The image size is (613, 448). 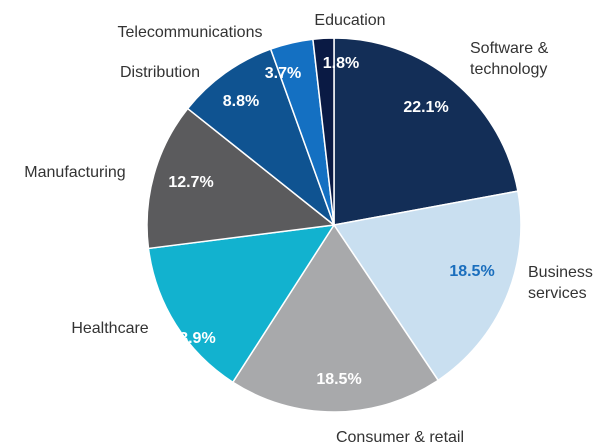 I want to click on category-label: Business services, so click(x=560, y=283).